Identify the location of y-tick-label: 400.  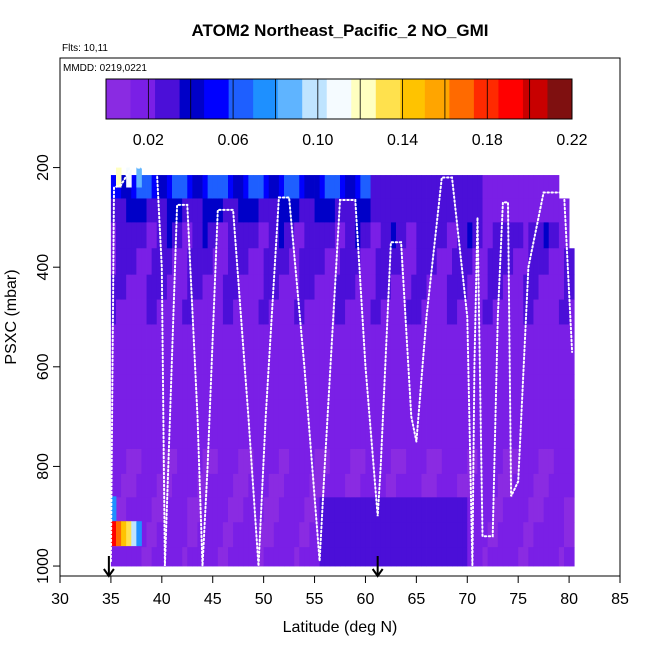
(43, 267).